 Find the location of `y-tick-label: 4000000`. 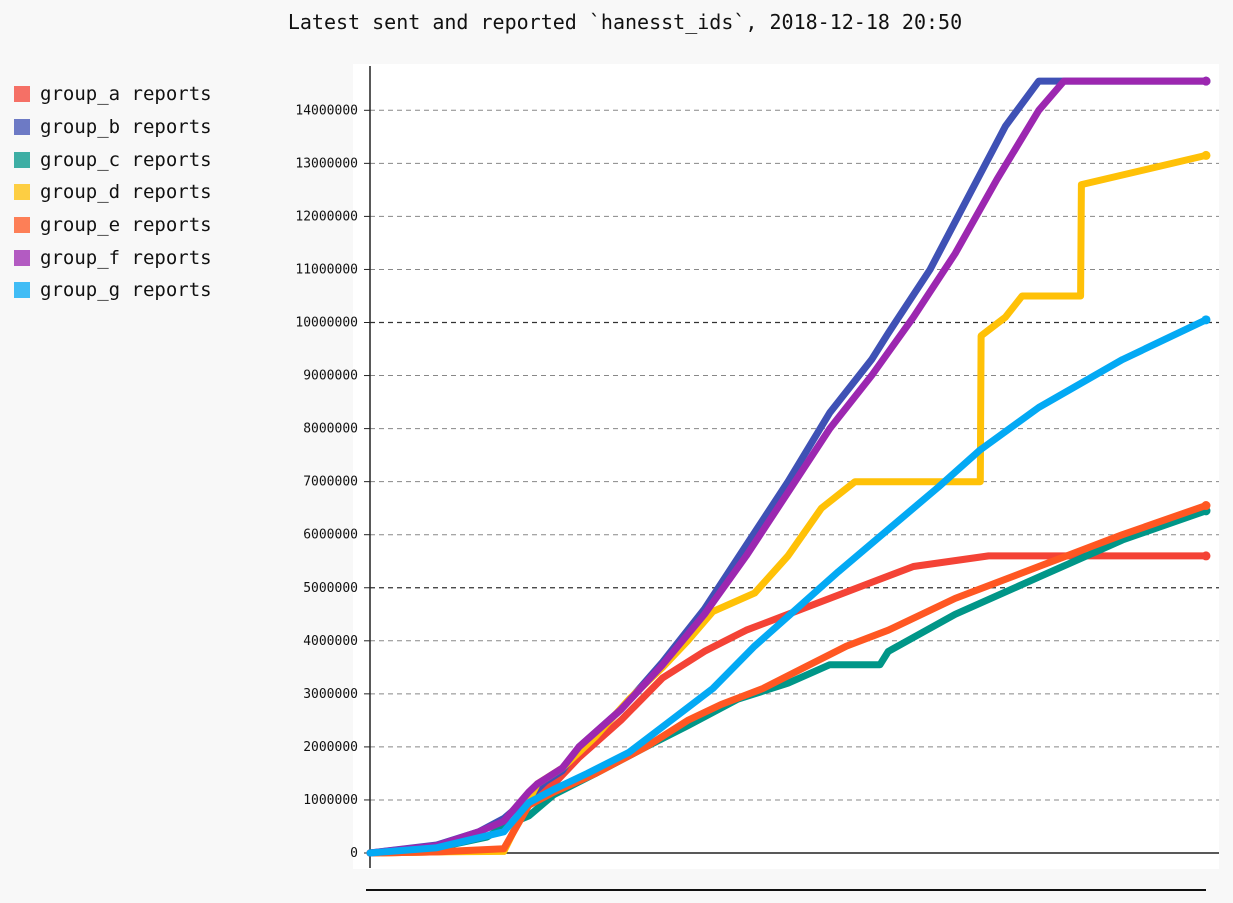

y-tick-label: 4000000 is located at coordinates (330, 641).